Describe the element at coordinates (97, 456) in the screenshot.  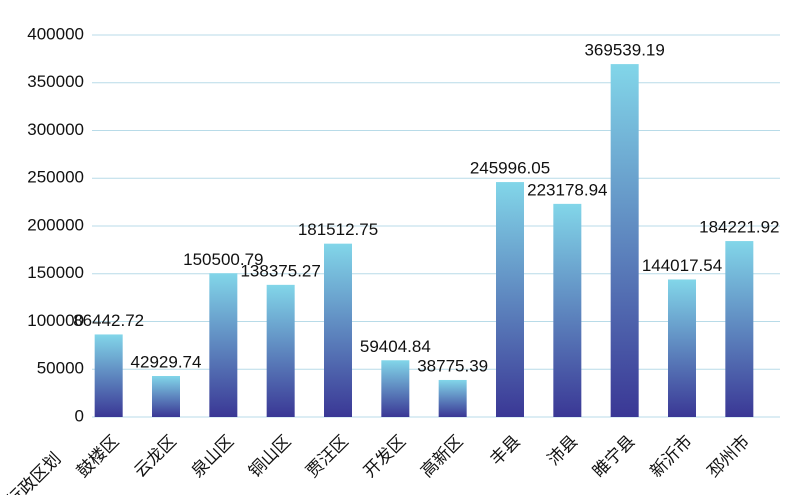
I see `x-tick-label: 鼓楼区` at that location.